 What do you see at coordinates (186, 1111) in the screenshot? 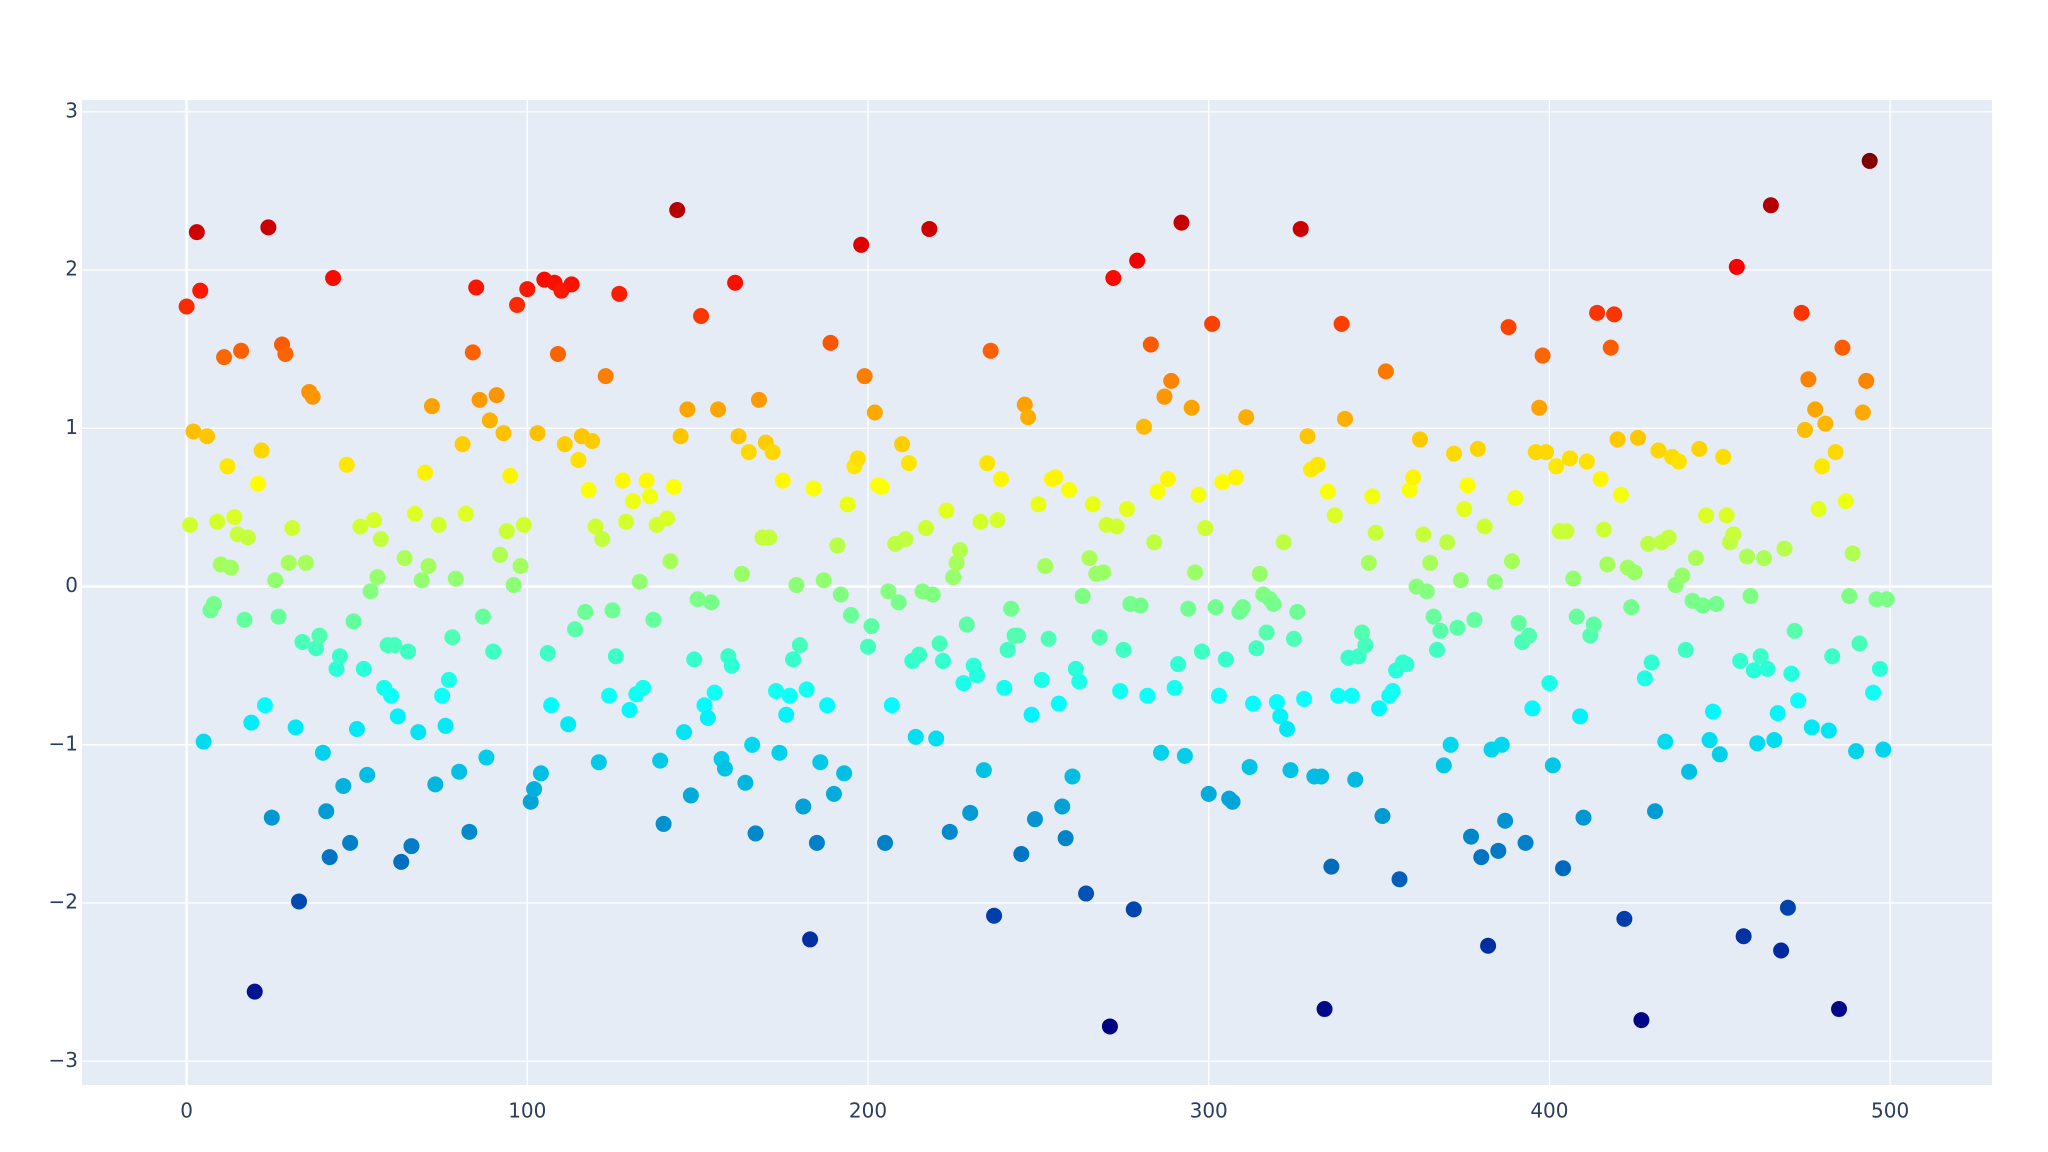
I see `x-tick-label: 0` at bounding box center [186, 1111].